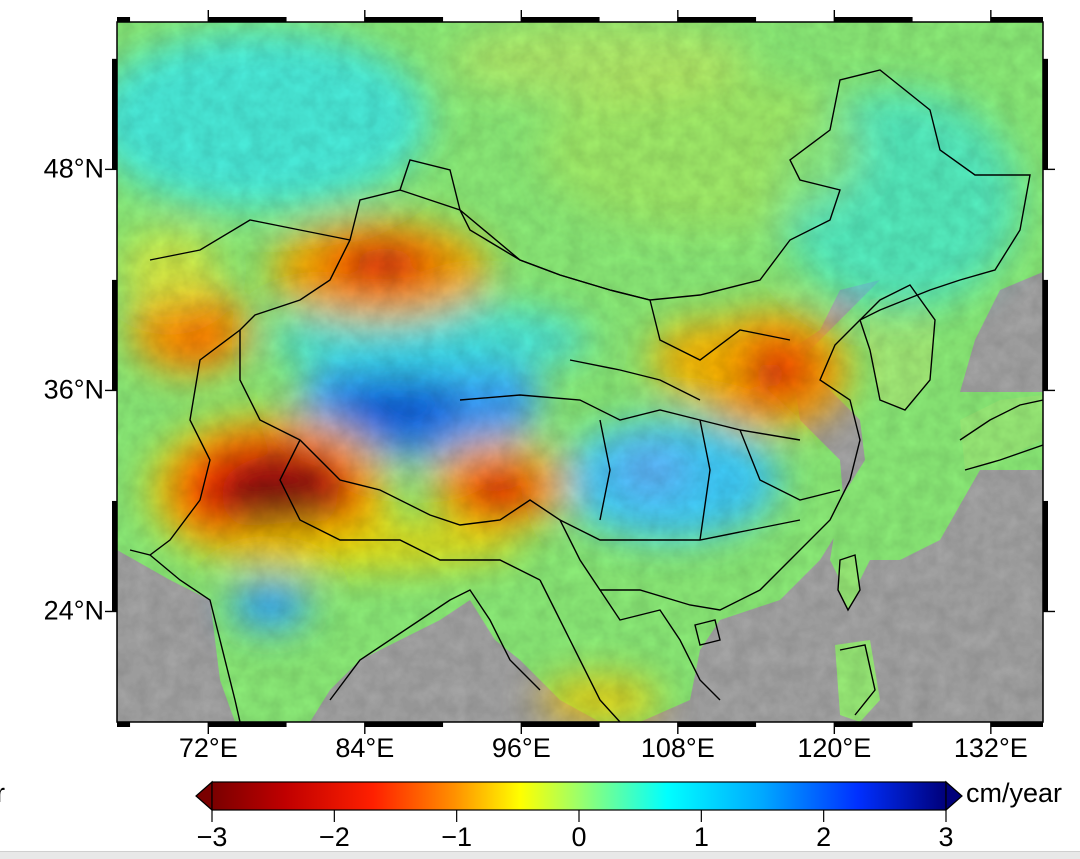 The image size is (1080, 859). I want to click on colorbar-tick-label: 2, so click(824, 837).